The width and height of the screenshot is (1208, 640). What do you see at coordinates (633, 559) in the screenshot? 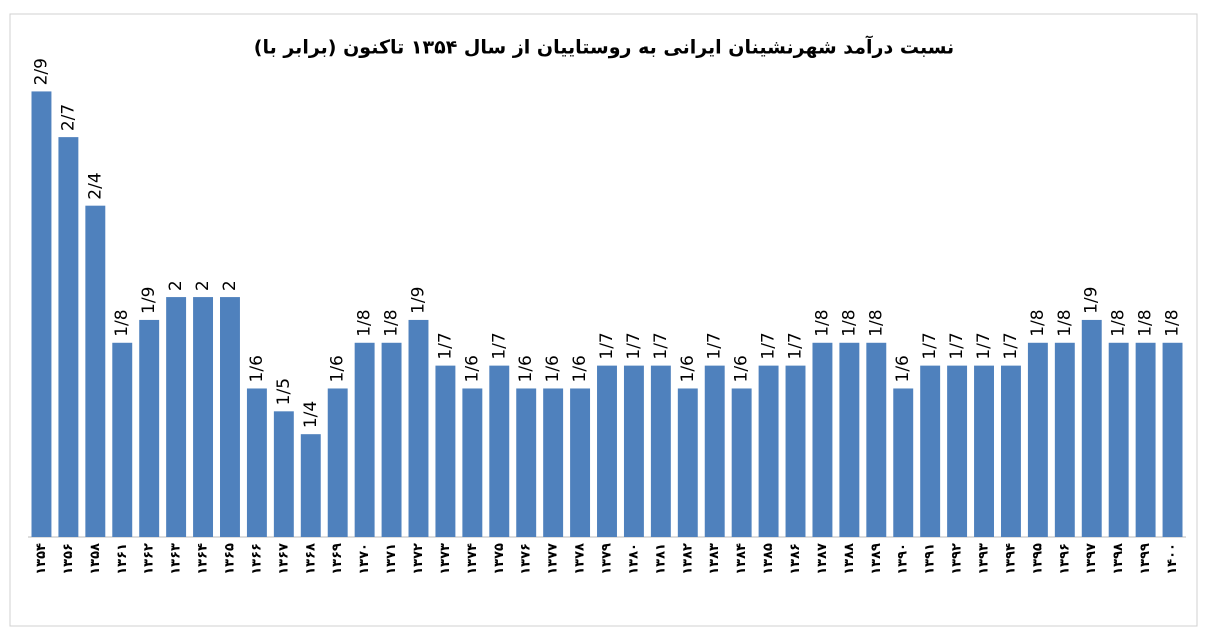
I see `x-tick-label: ۱۳۸۰` at bounding box center [633, 559].